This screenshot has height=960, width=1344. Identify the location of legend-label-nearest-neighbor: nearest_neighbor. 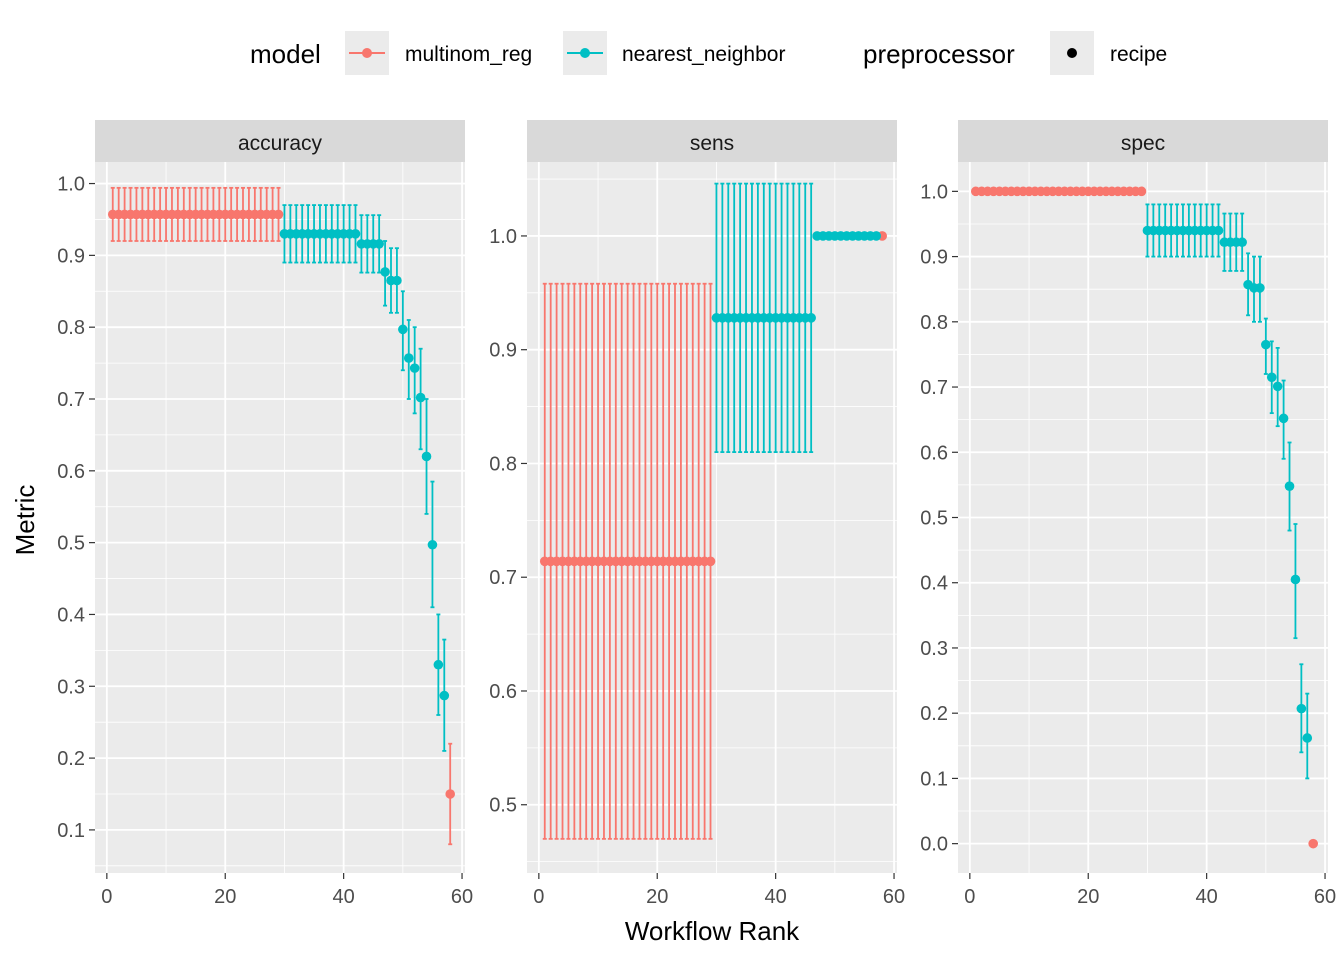
(703, 54).